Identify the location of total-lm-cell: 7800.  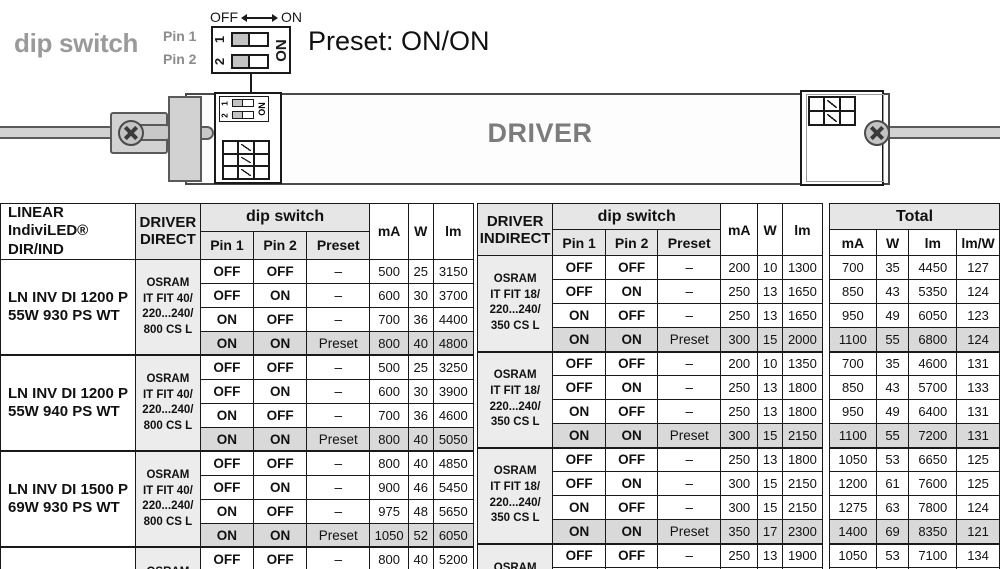
(933, 507).